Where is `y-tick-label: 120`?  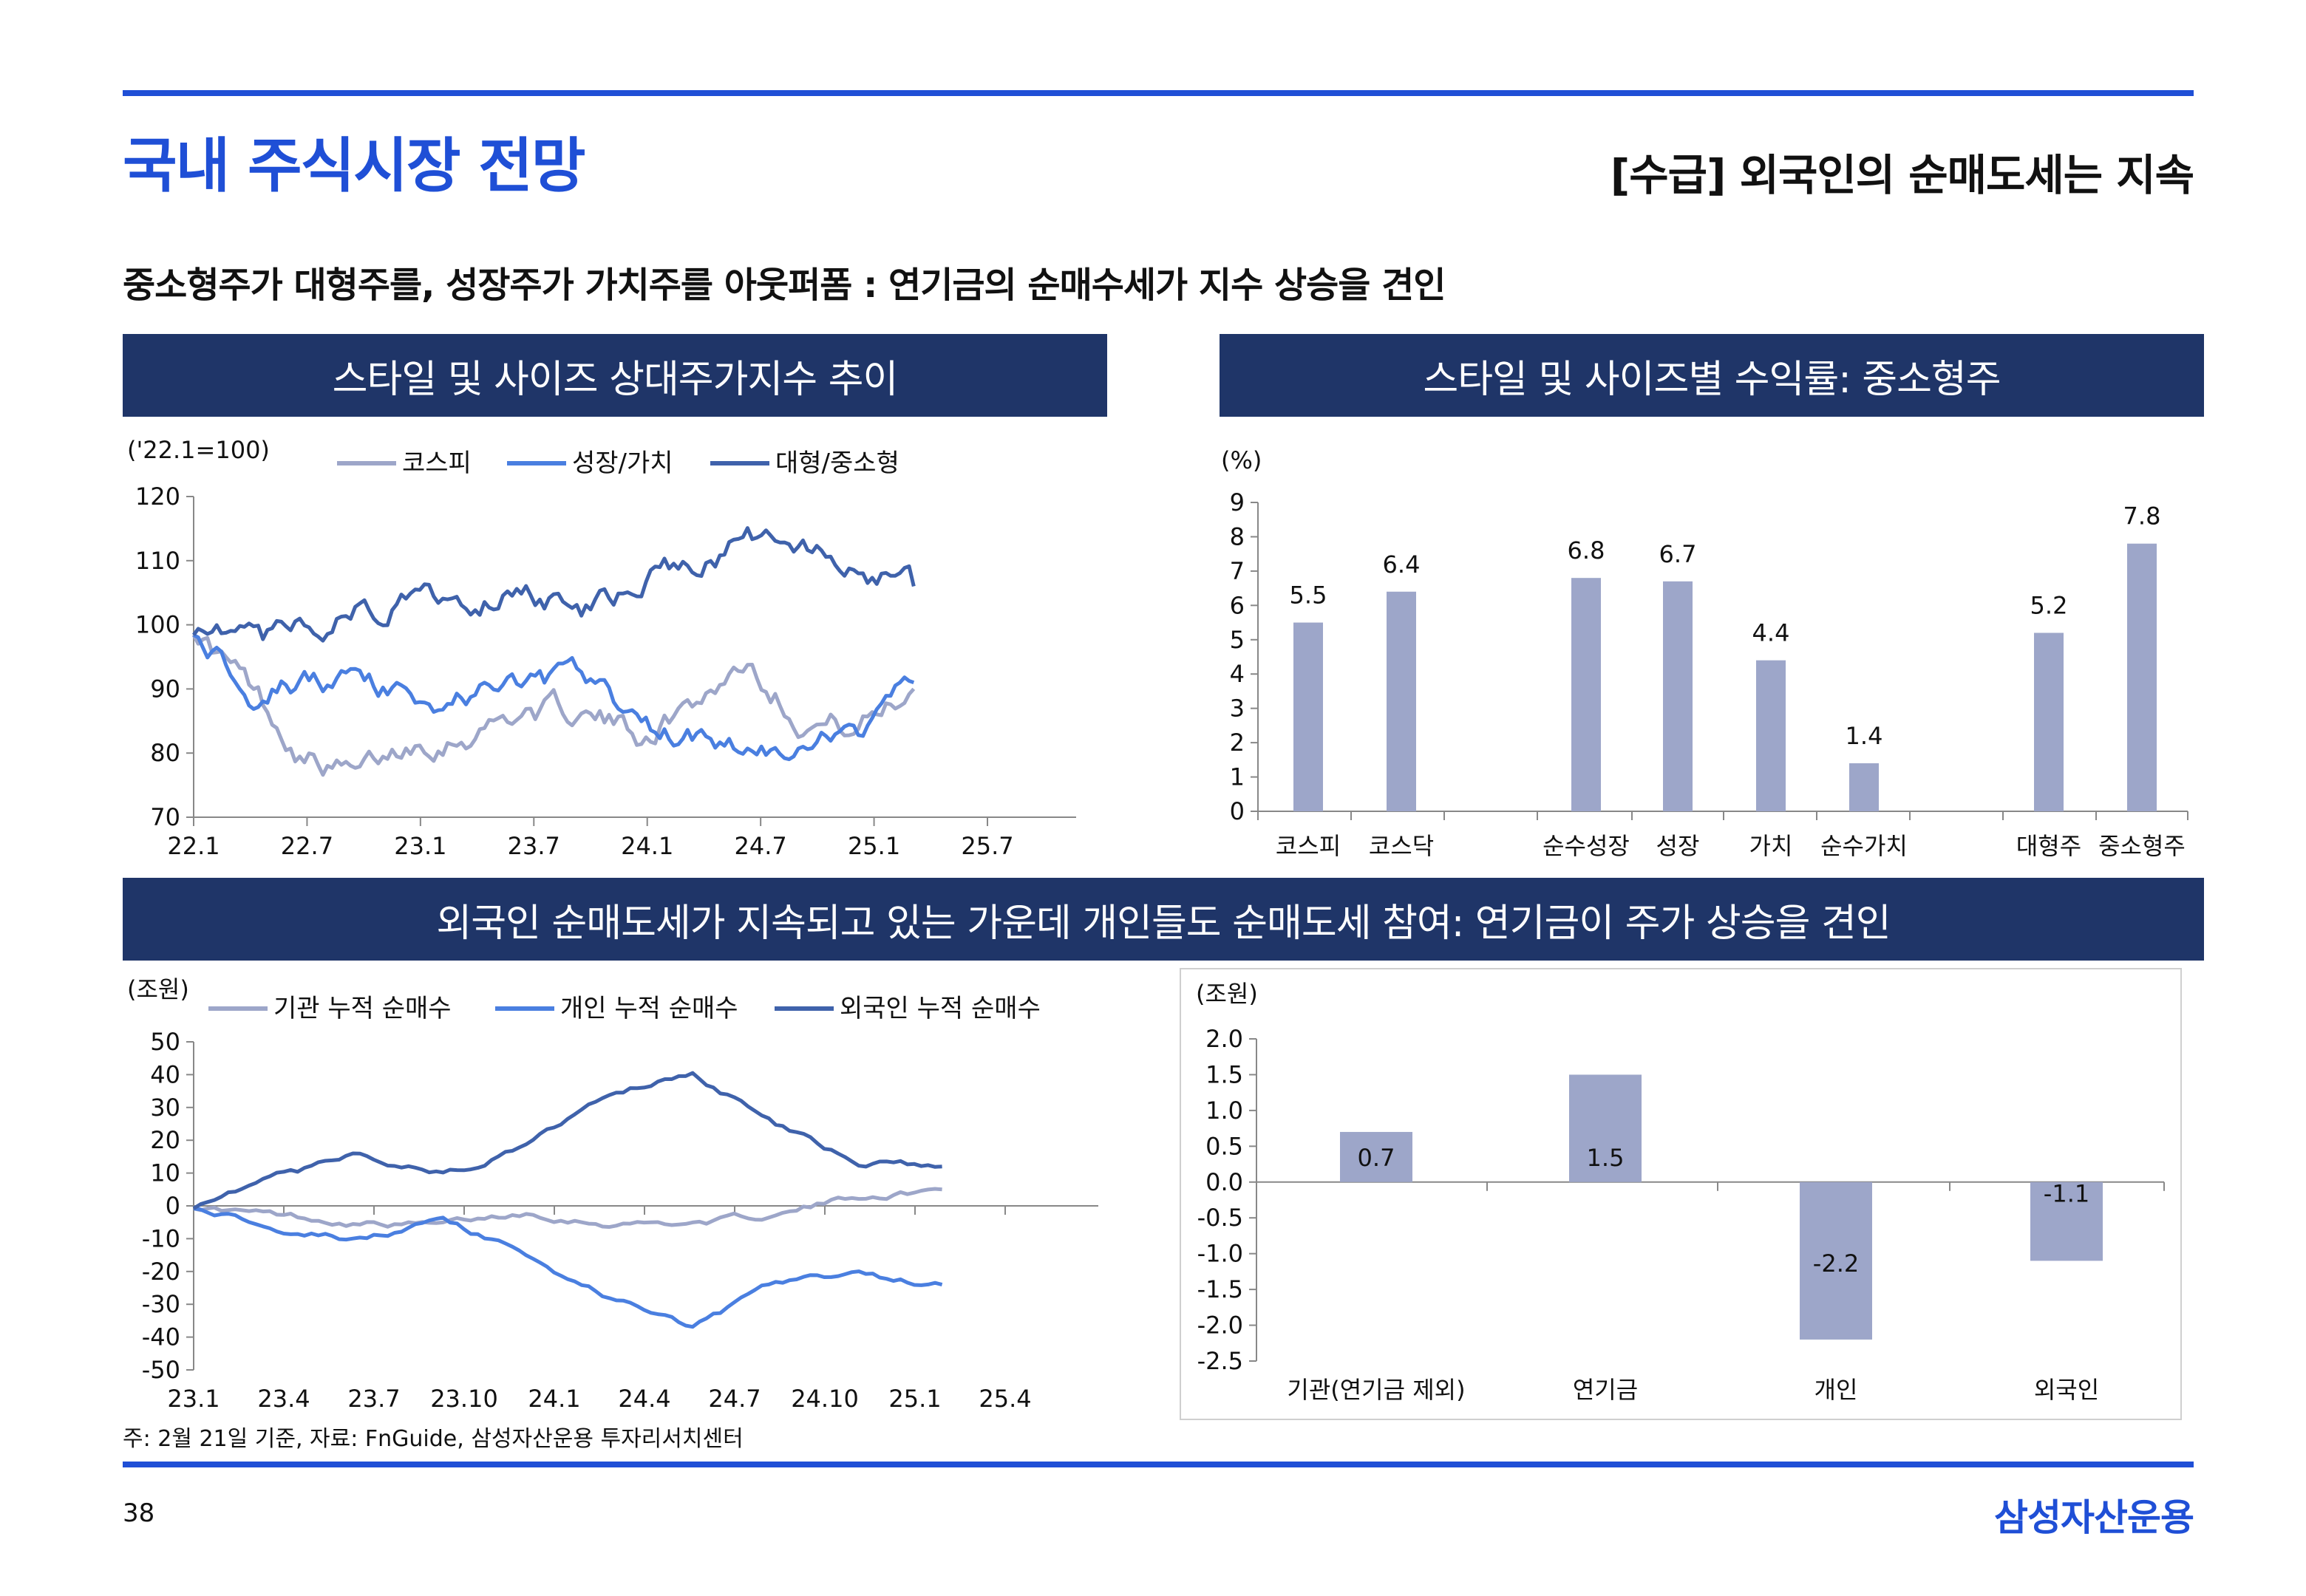 y-tick-label: 120 is located at coordinates (157, 496).